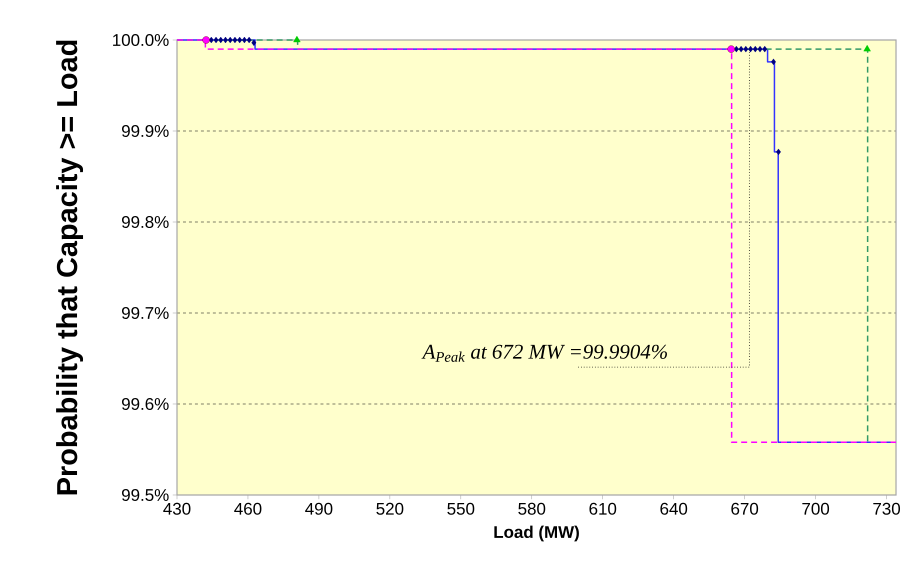  What do you see at coordinates (70, 267) in the screenshot?
I see `y-axis-title: Probability that Capacity >= Load` at bounding box center [70, 267].